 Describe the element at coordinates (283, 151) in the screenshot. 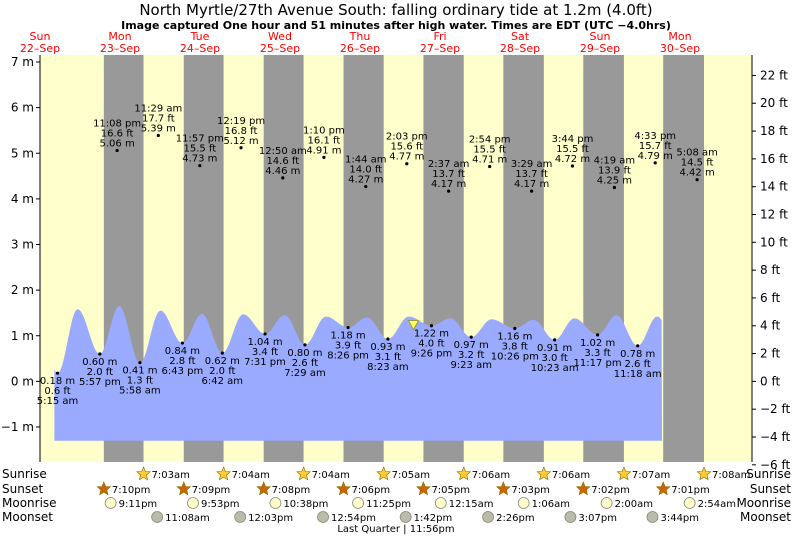

I see `high-tide-time: 12:50 am` at that location.